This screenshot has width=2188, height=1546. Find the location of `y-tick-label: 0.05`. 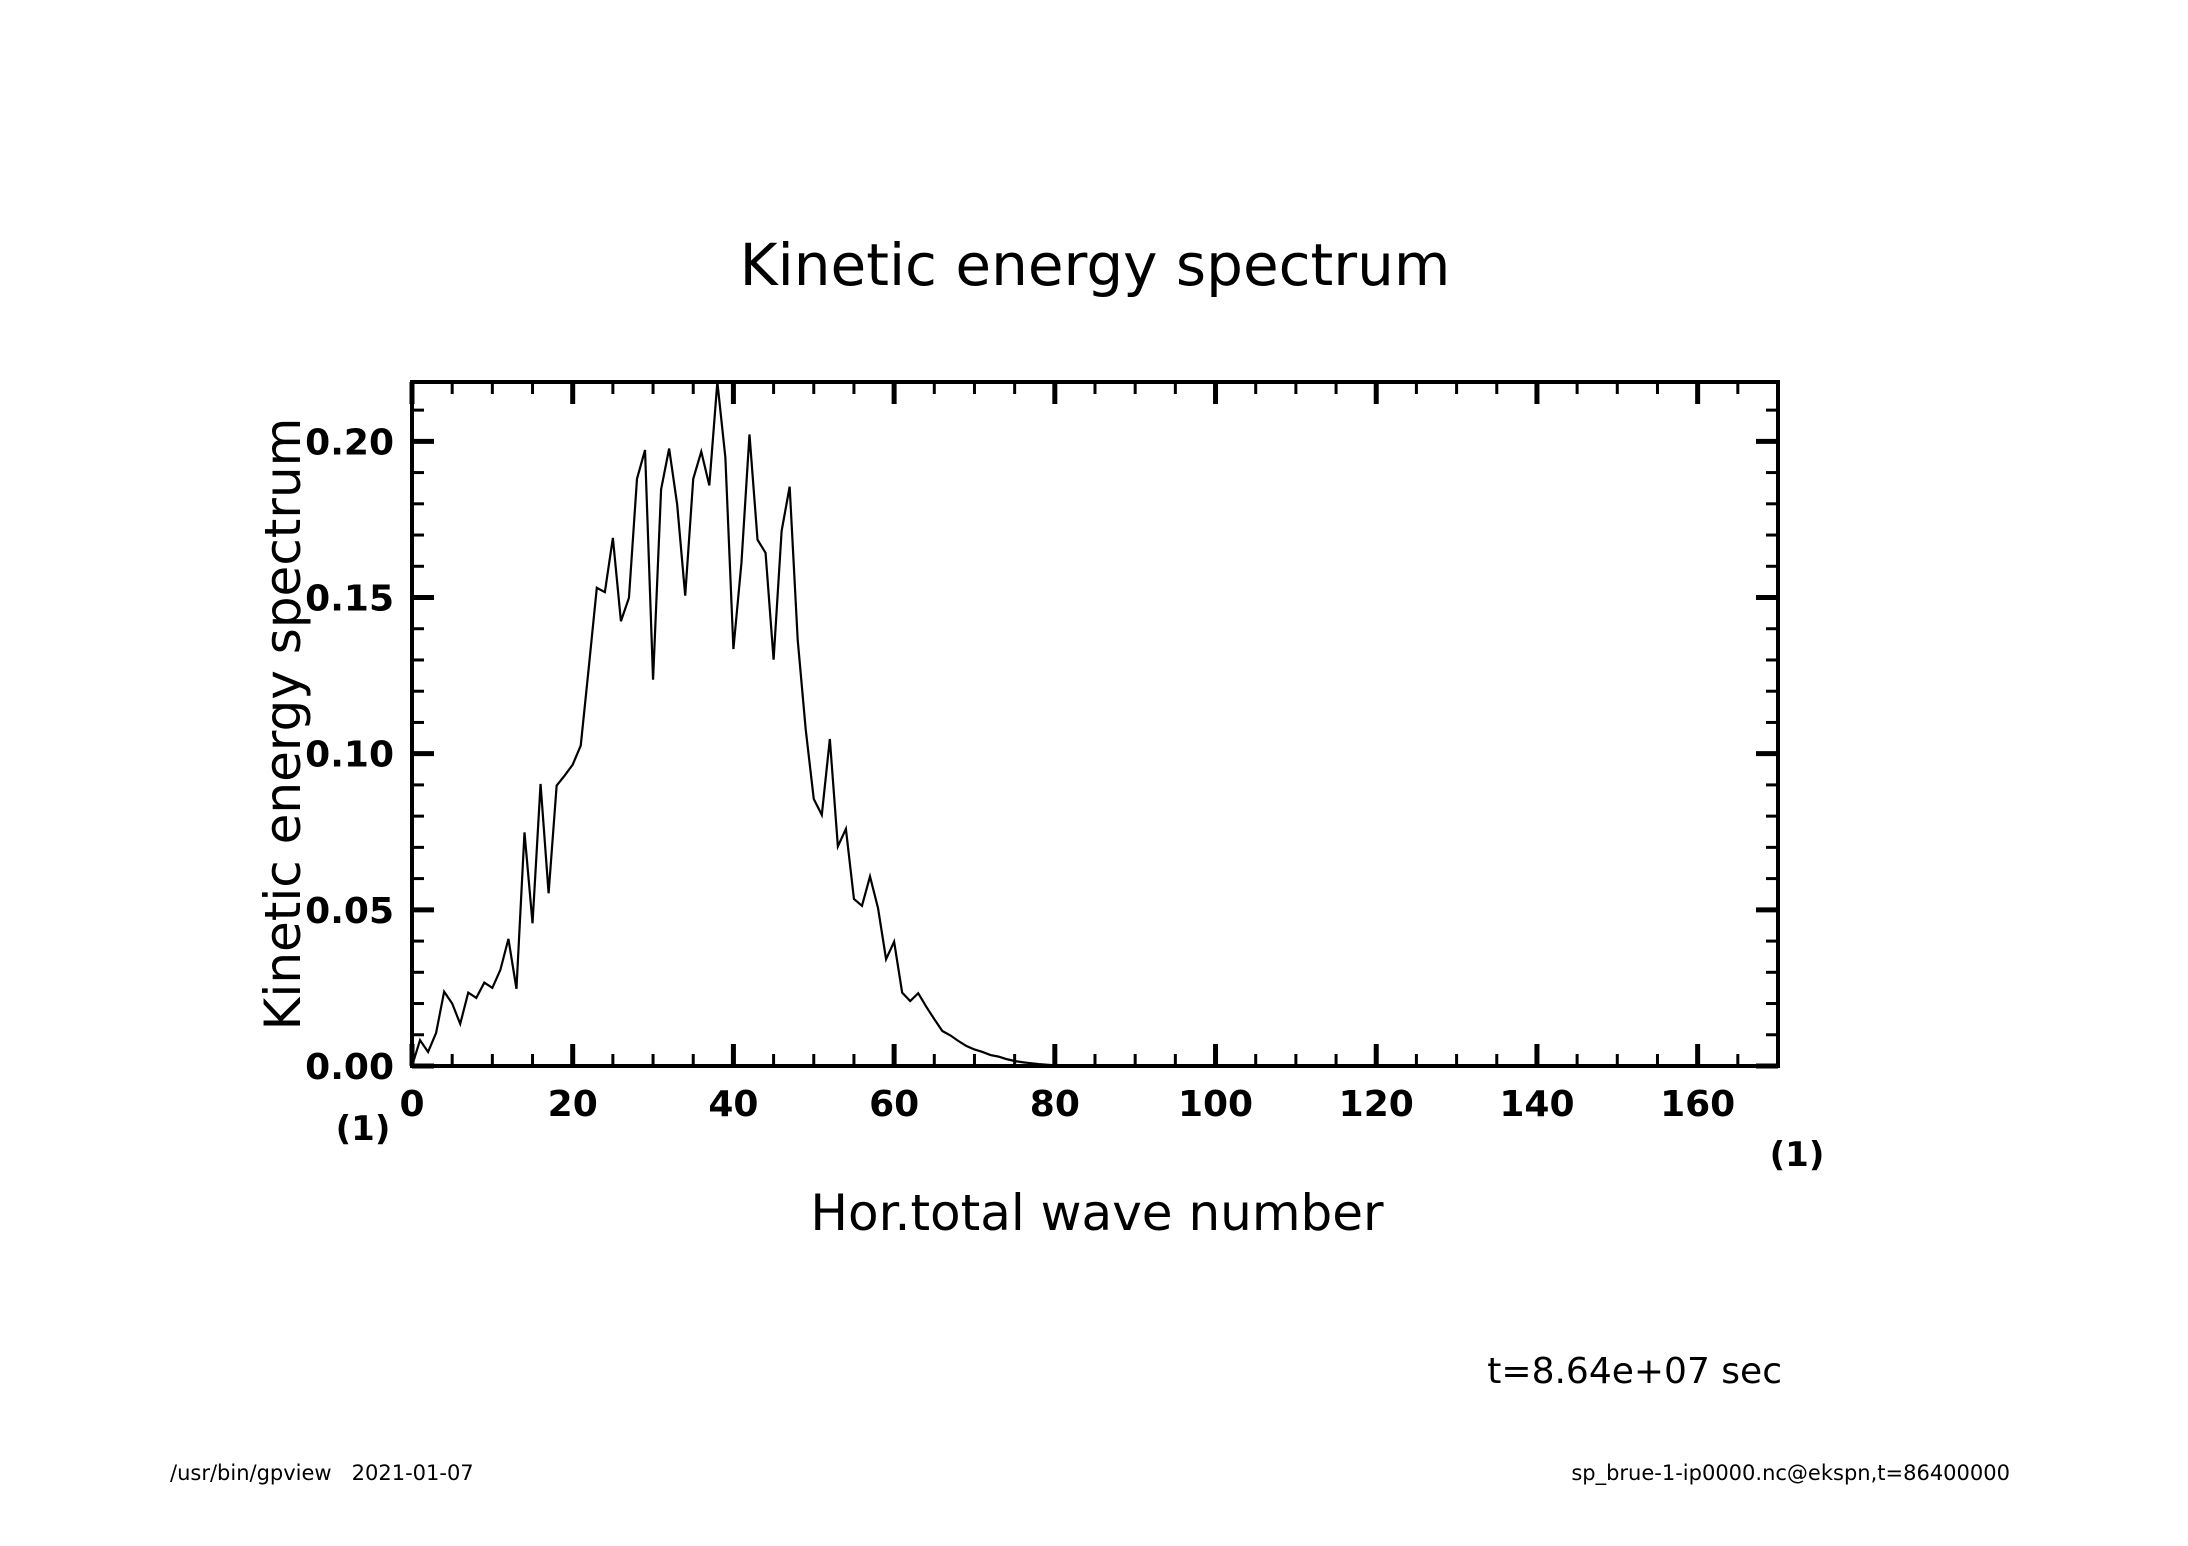

y-tick-label: 0.05 is located at coordinates (349, 911).